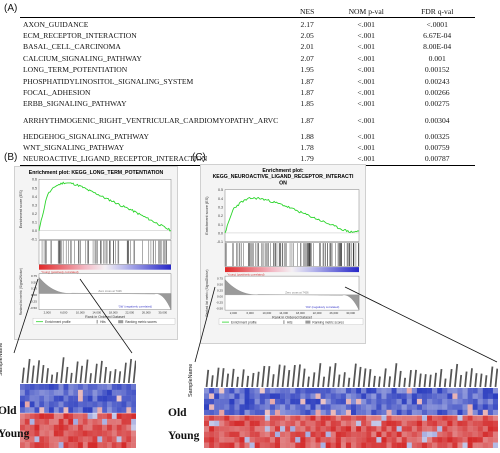 The width and height of the screenshot is (500, 453). What do you see at coordinates (300, 313) in the screenshot?
I see `x-tick-label: 18,000` at bounding box center [300, 313].